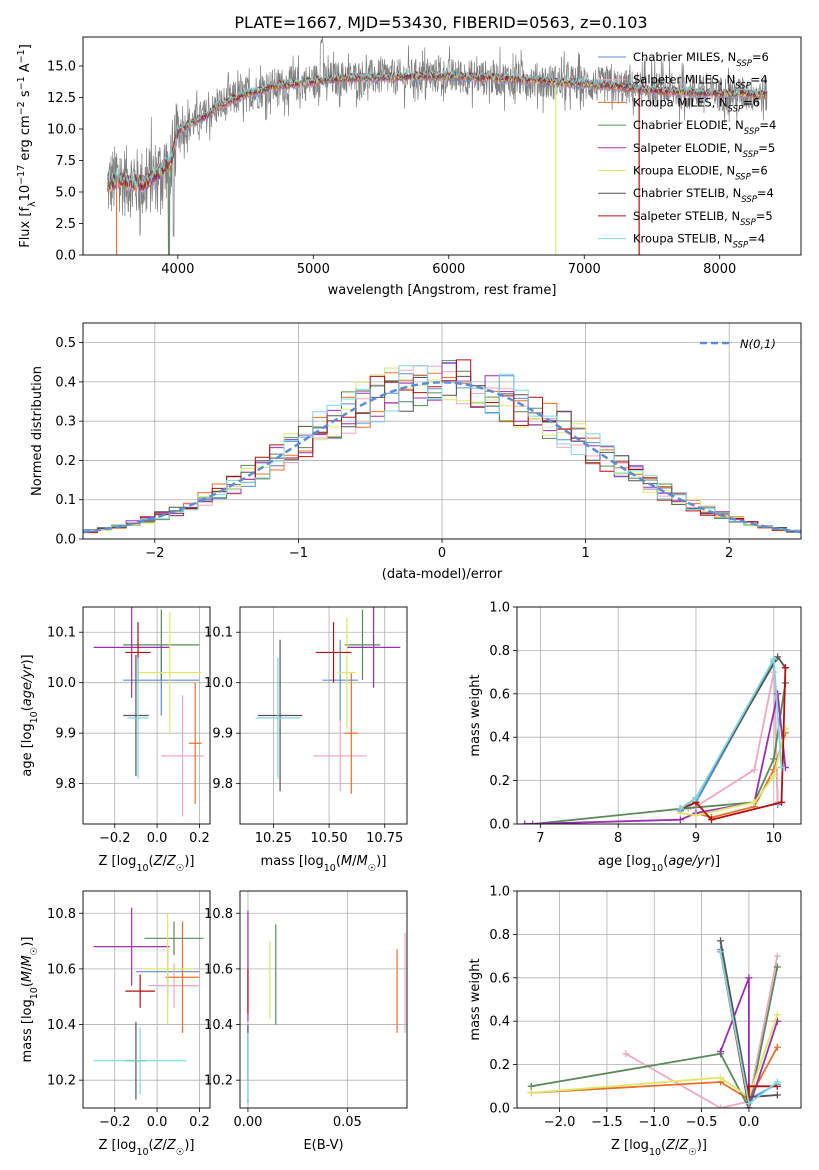 The image size is (819, 1170). Describe the element at coordinates (218, 1025) in the screenshot. I see `y-tick-label: 10.4` at that location.